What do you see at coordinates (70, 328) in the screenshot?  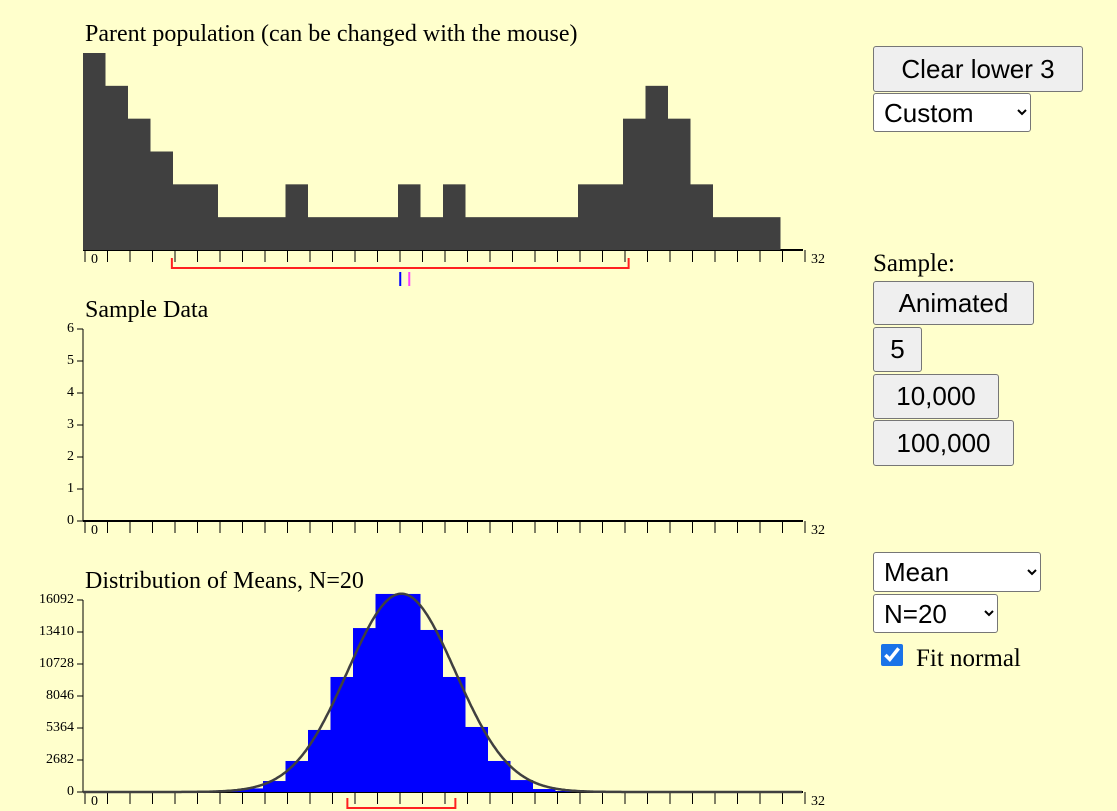 I see `y-tick-label: 6` at bounding box center [70, 328].